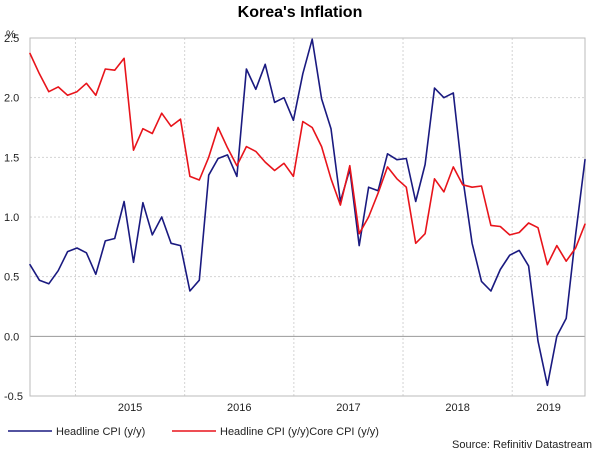  Describe the element at coordinates (348, 408) in the screenshot. I see `x-tick-label: 2017` at that location.